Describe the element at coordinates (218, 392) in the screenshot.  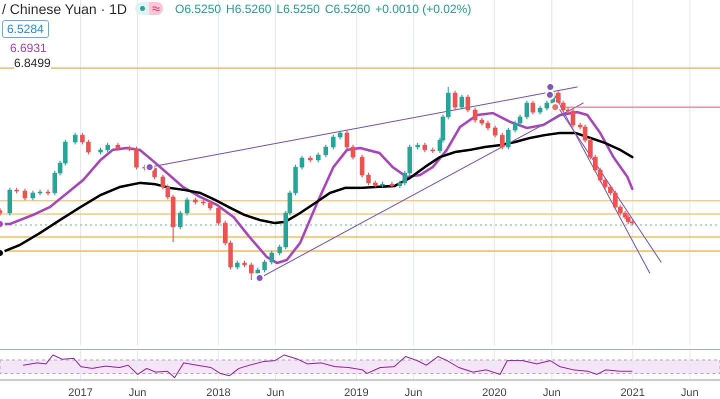
I see `x-tick-label: 2018` at that location.